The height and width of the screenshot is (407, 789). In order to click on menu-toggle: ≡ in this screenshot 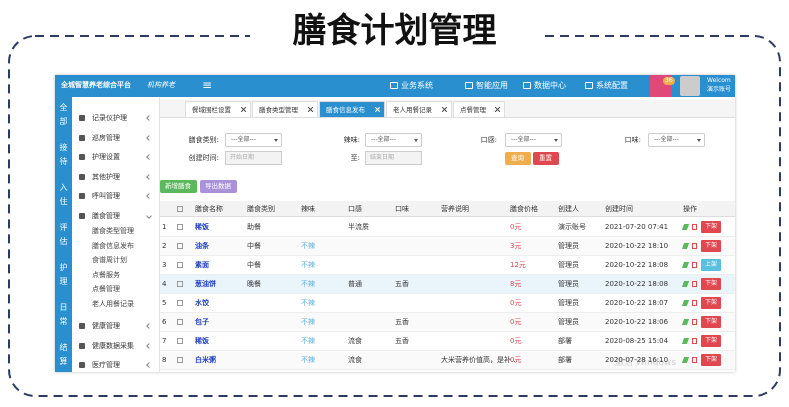, I will do `click(207, 85)`.